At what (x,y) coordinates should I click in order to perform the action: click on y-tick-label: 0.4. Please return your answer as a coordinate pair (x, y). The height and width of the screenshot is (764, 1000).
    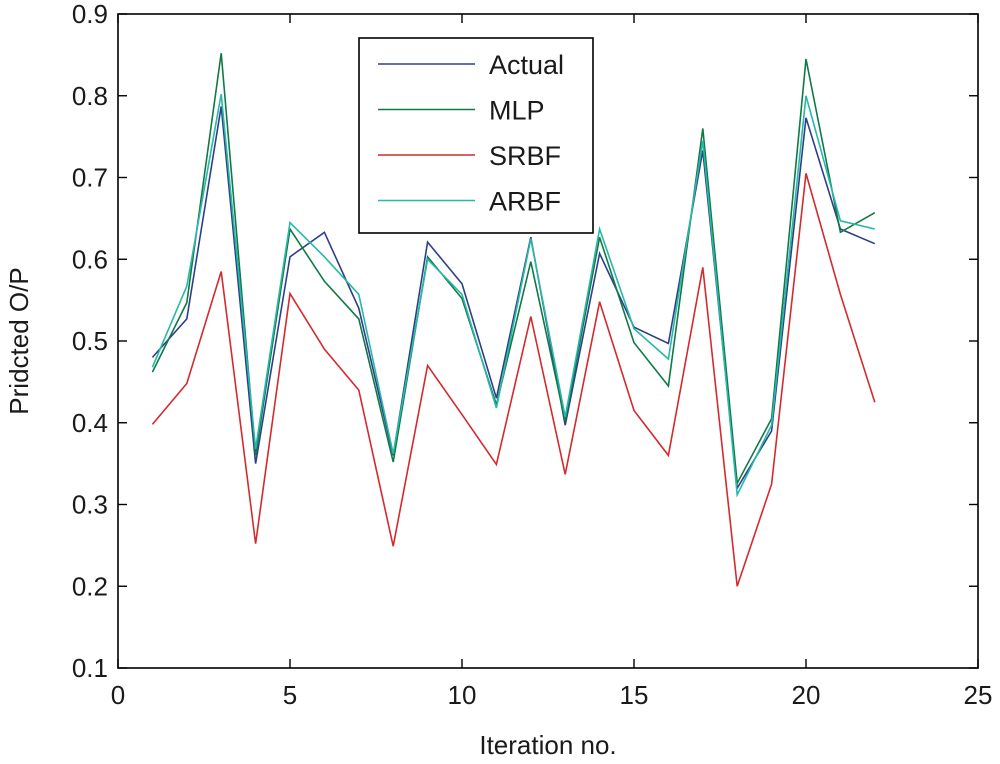
    Looking at the image, I should click on (90, 423).